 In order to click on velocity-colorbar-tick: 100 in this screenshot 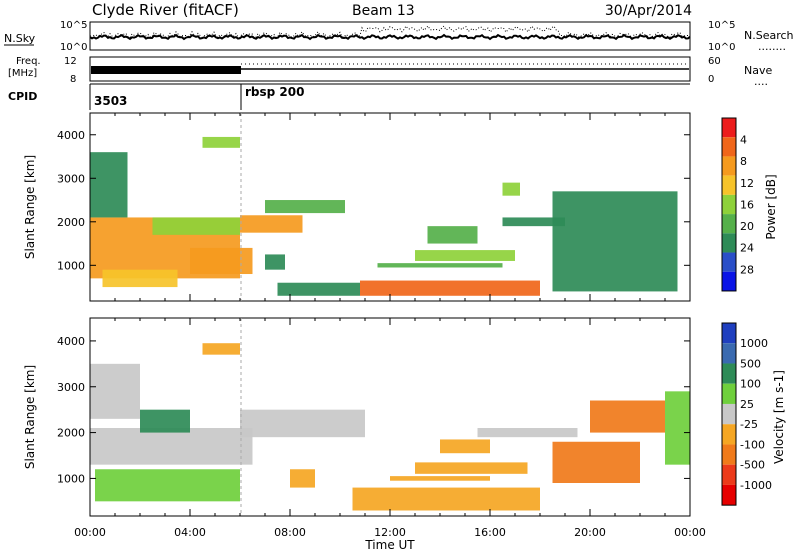, I will do `click(750, 384)`.